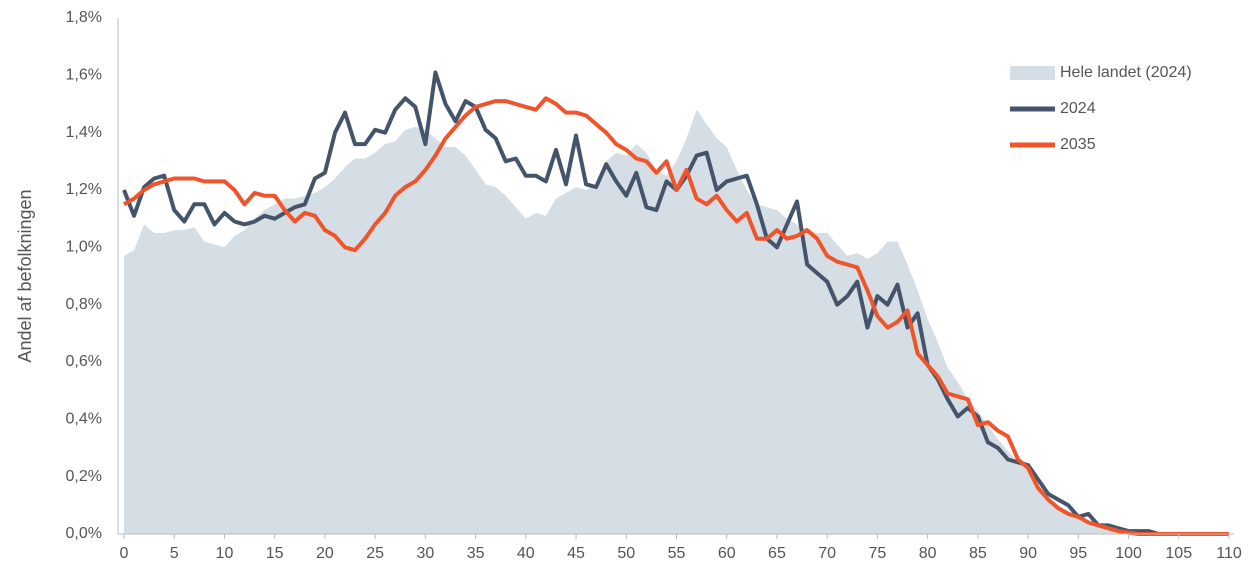 Image resolution: width=1259 pixels, height=567 pixels. Describe the element at coordinates (476, 553) in the screenshot. I see `x-tick-label: 35` at that location.